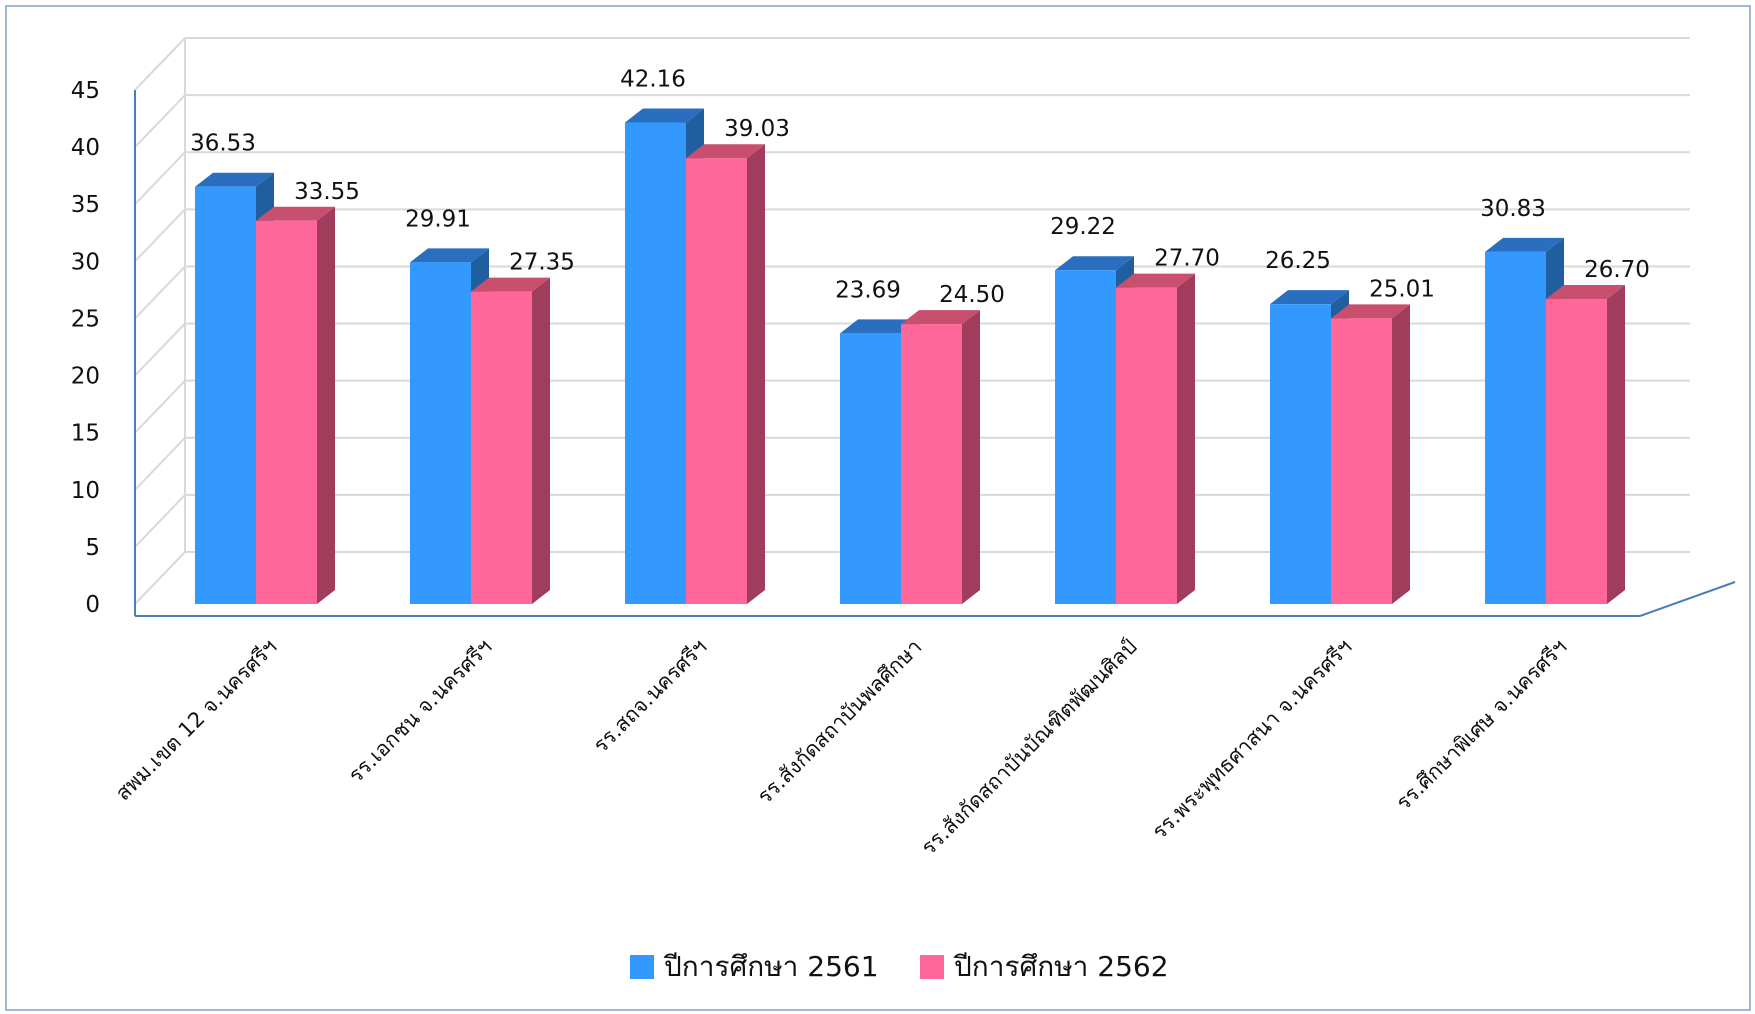 The width and height of the screenshot is (1755, 1014). Describe the element at coordinates (85, 434) in the screenshot. I see `y-tick-label: 15` at that location.